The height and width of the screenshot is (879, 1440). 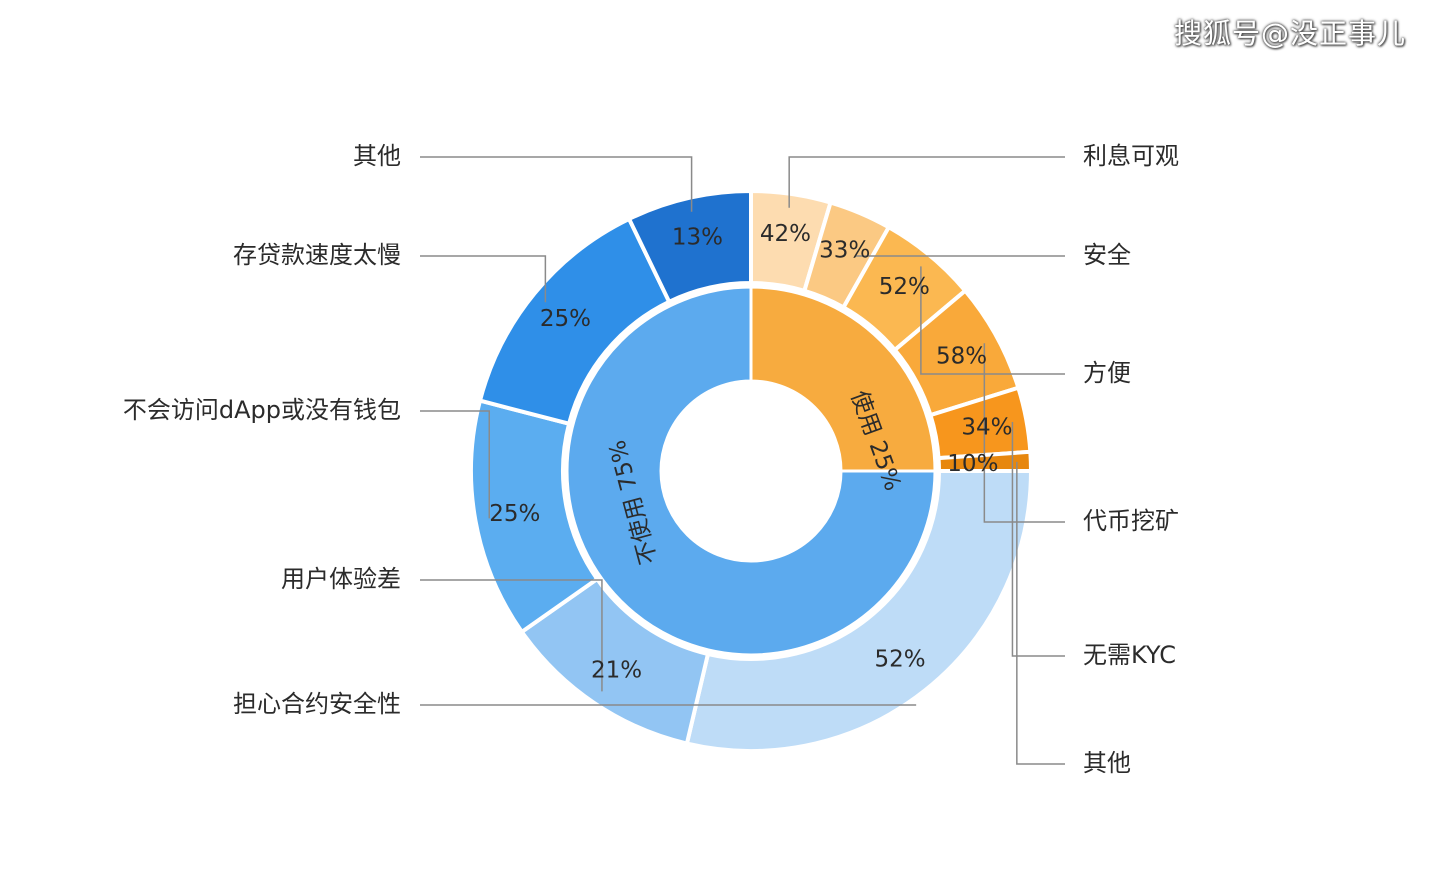 I want to click on category-label: 不会访问dApp或没有钱包, so click(x=262, y=410).